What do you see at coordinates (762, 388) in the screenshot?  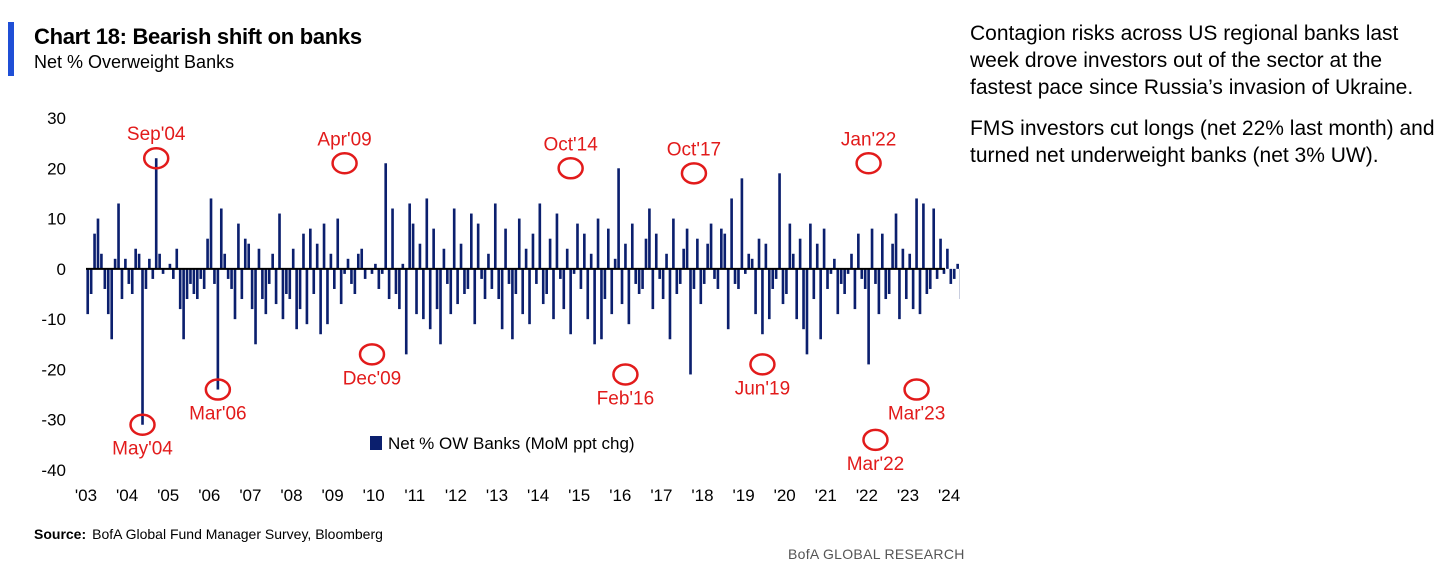 I see `annotation-label: Jun'19` at bounding box center [762, 388].